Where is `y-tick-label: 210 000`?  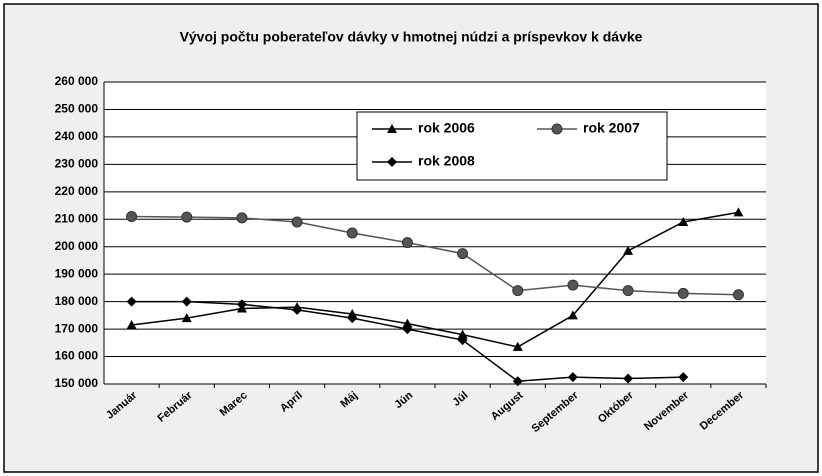
y-tick-label: 210 000 is located at coordinates (77, 218).